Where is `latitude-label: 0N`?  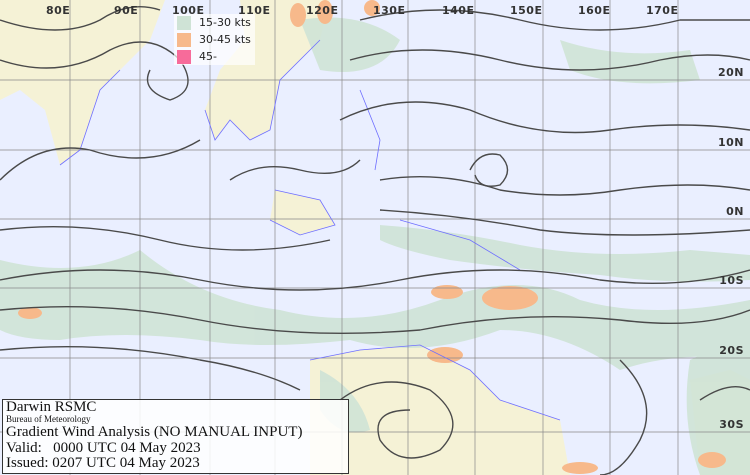 latitude-label: 0N is located at coordinates (735, 211).